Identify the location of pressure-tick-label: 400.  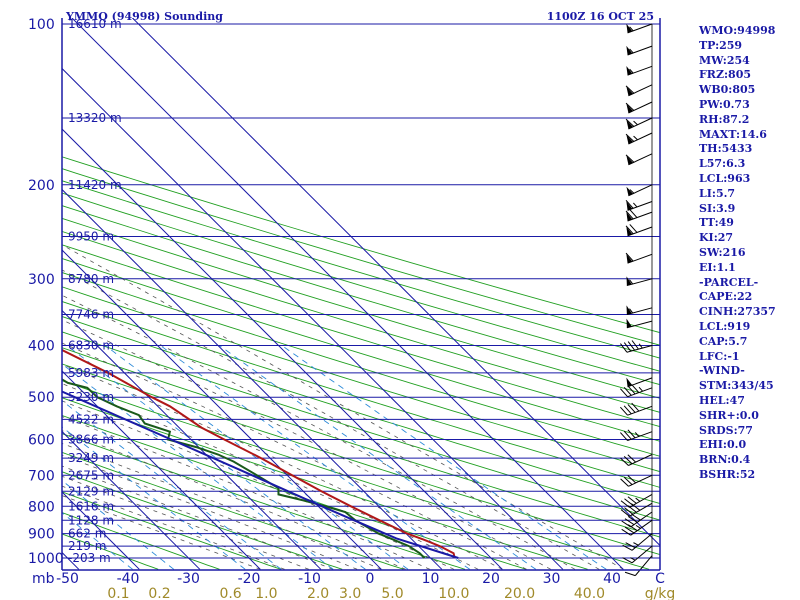
(41, 347).